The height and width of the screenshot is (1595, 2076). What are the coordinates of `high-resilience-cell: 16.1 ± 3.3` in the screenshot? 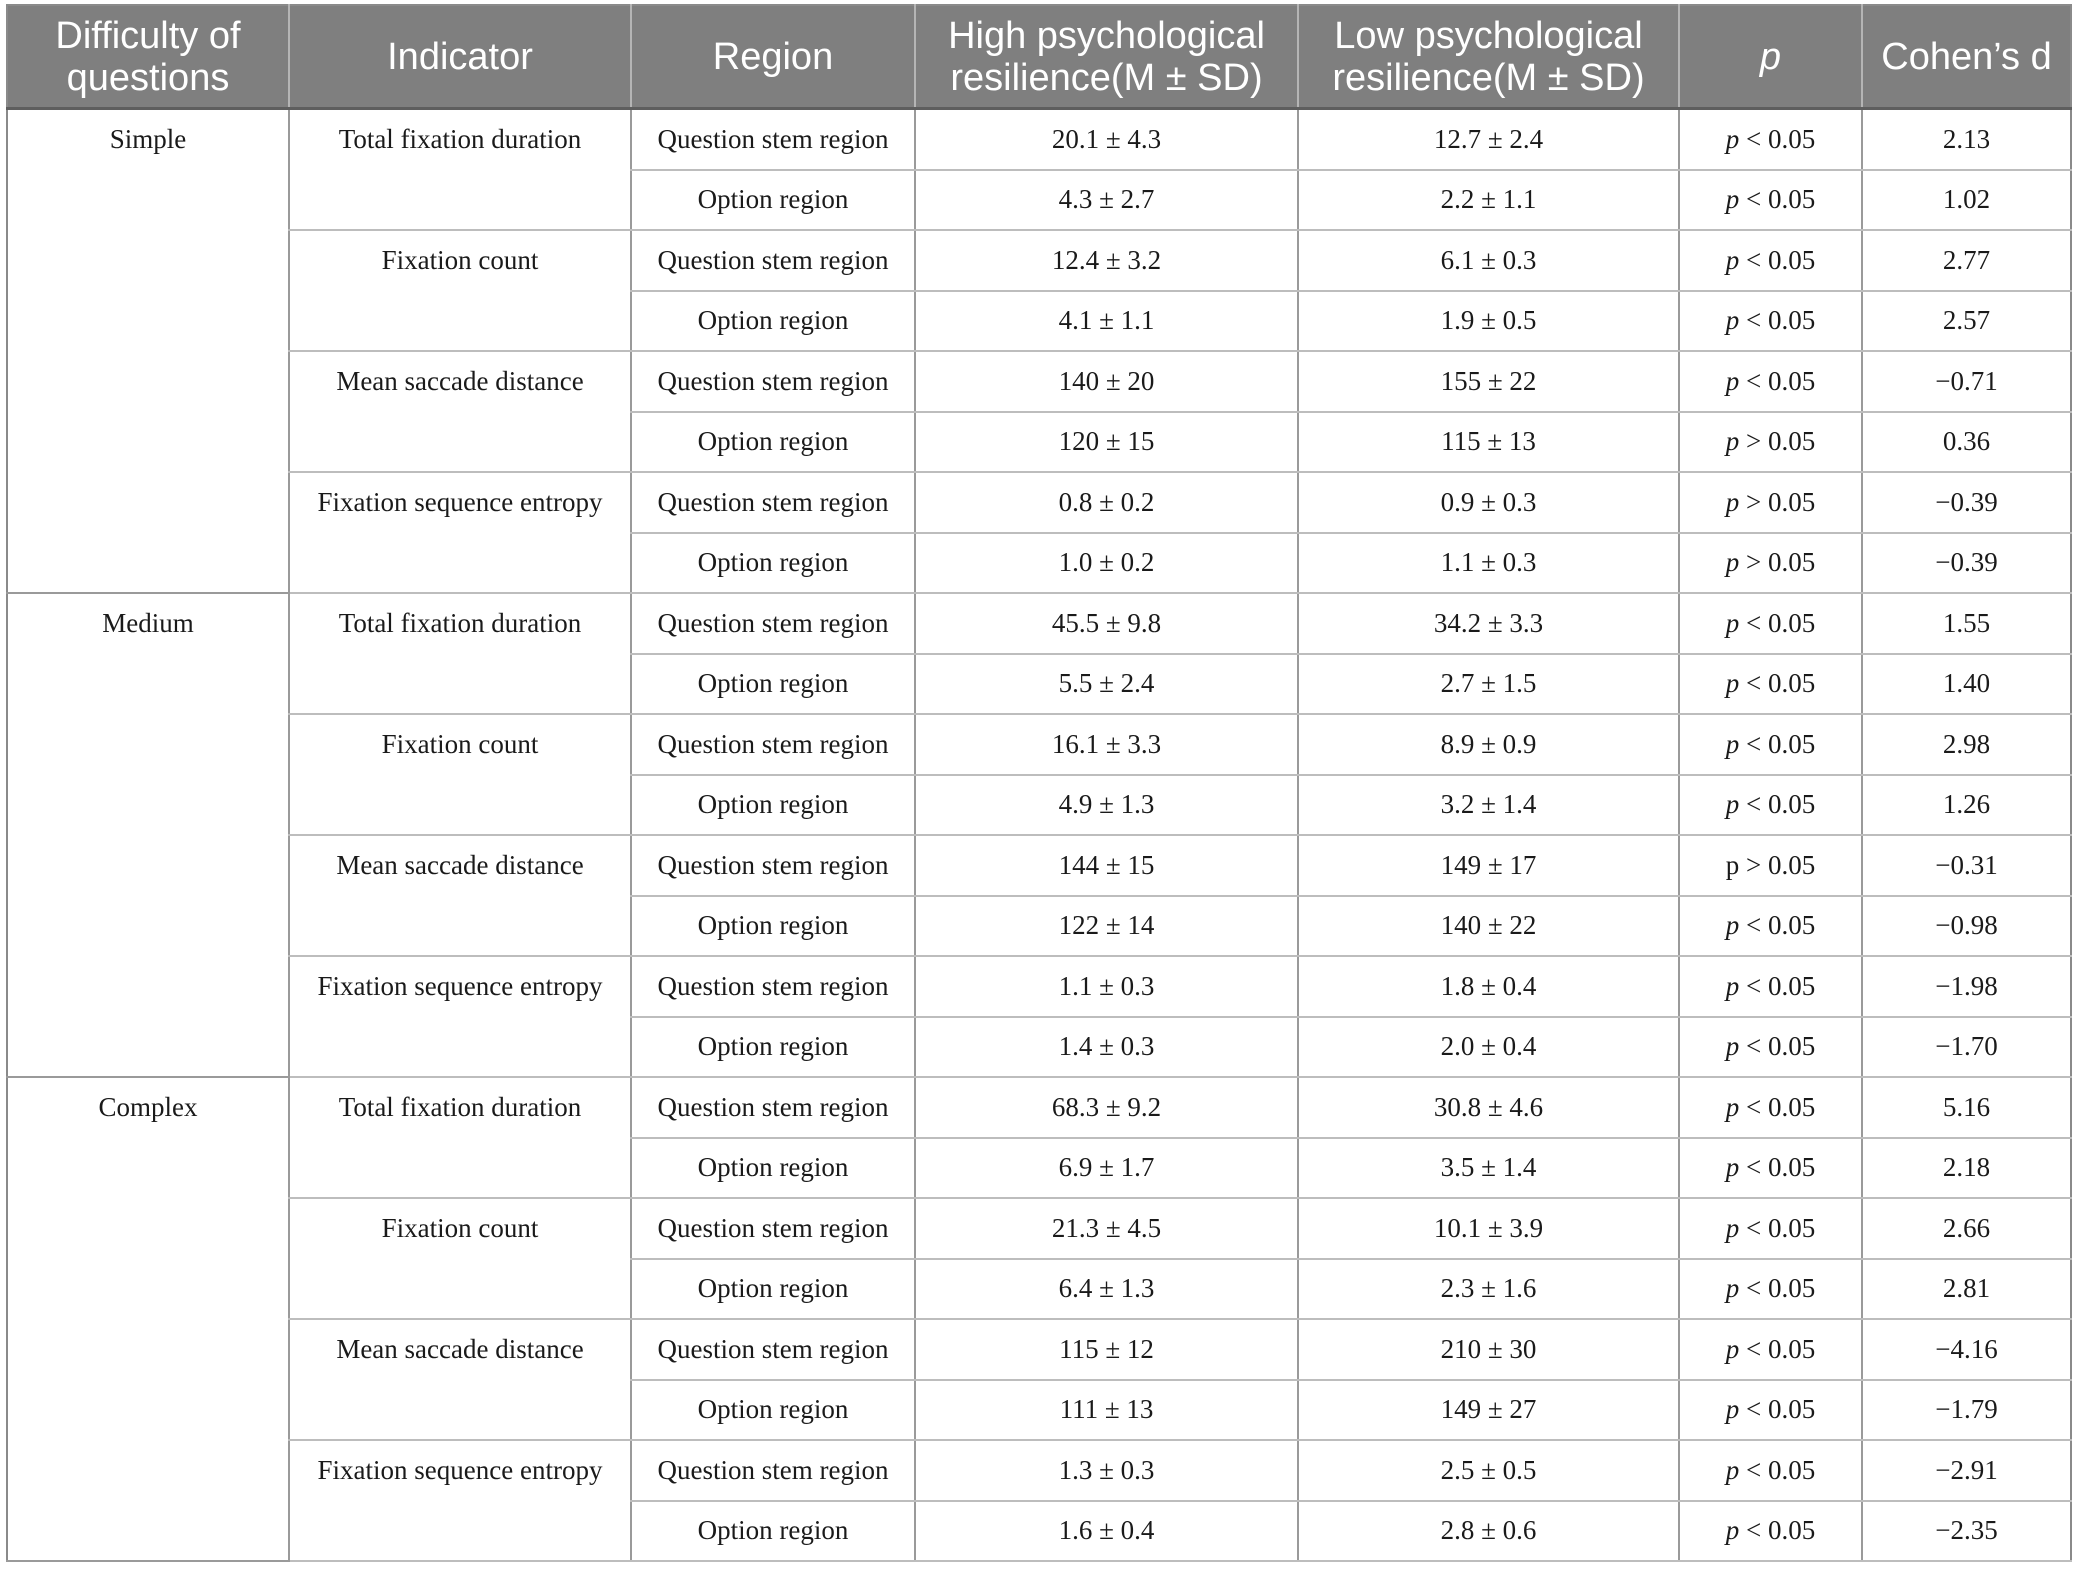 It's located at (1106, 745).